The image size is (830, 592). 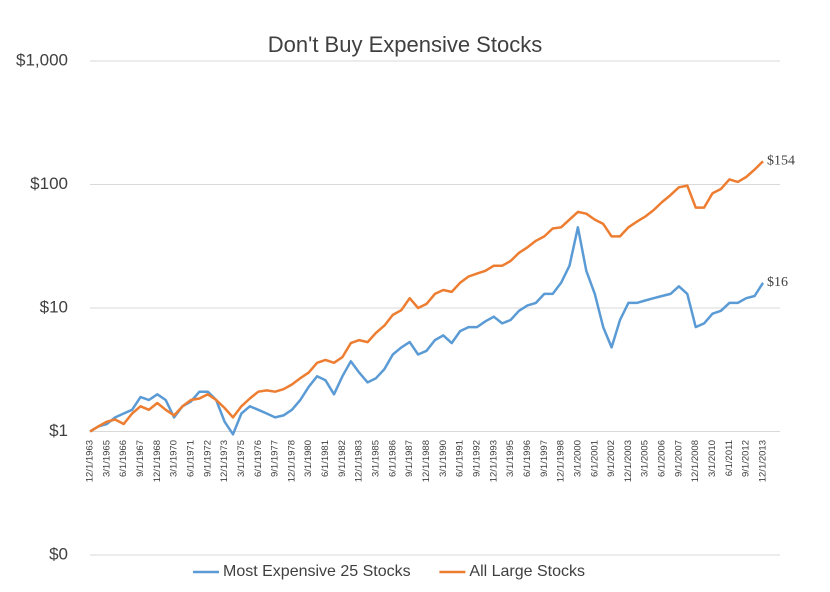 I want to click on x-tick-label: 12/1/1978, so click(x=291, y=461).